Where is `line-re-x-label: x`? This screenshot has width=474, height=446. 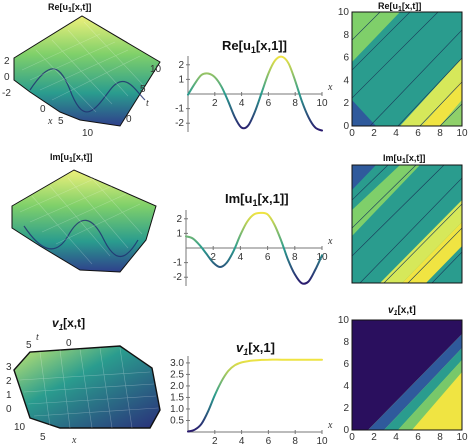
line-re-x-label: x is located at coordinates (330, 87).